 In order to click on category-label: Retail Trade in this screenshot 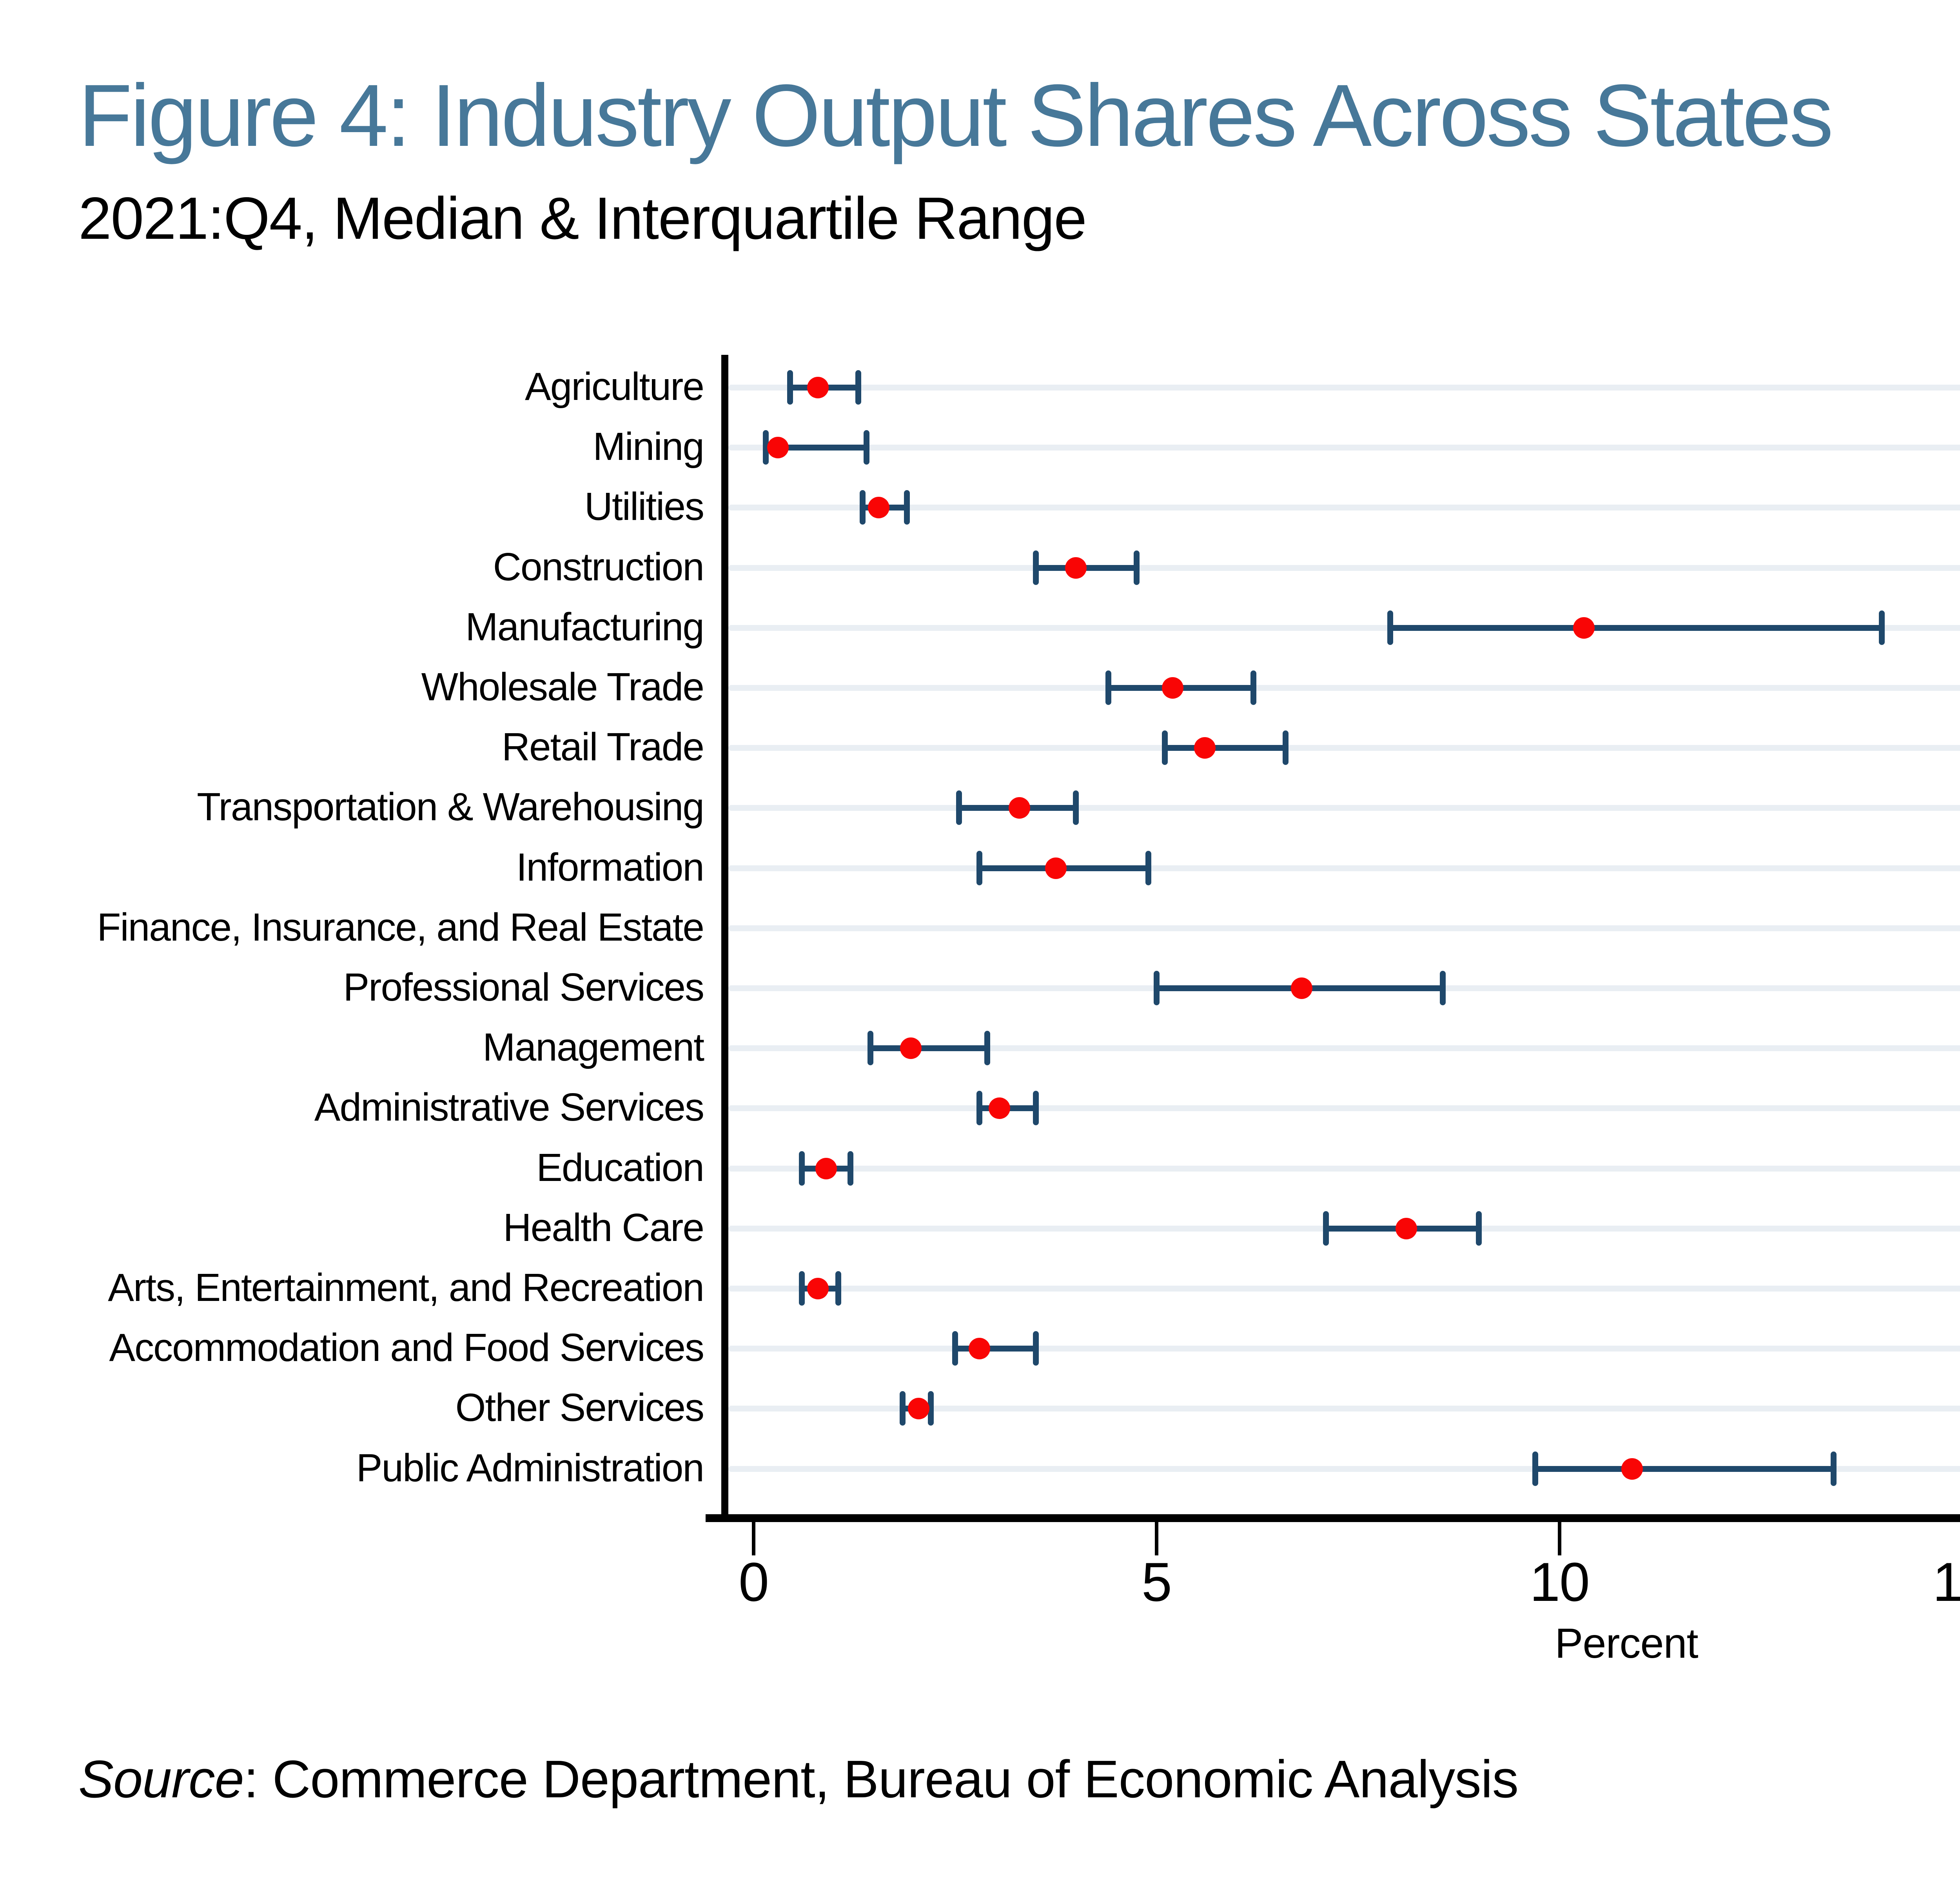, I will do `click(602, 747)`.